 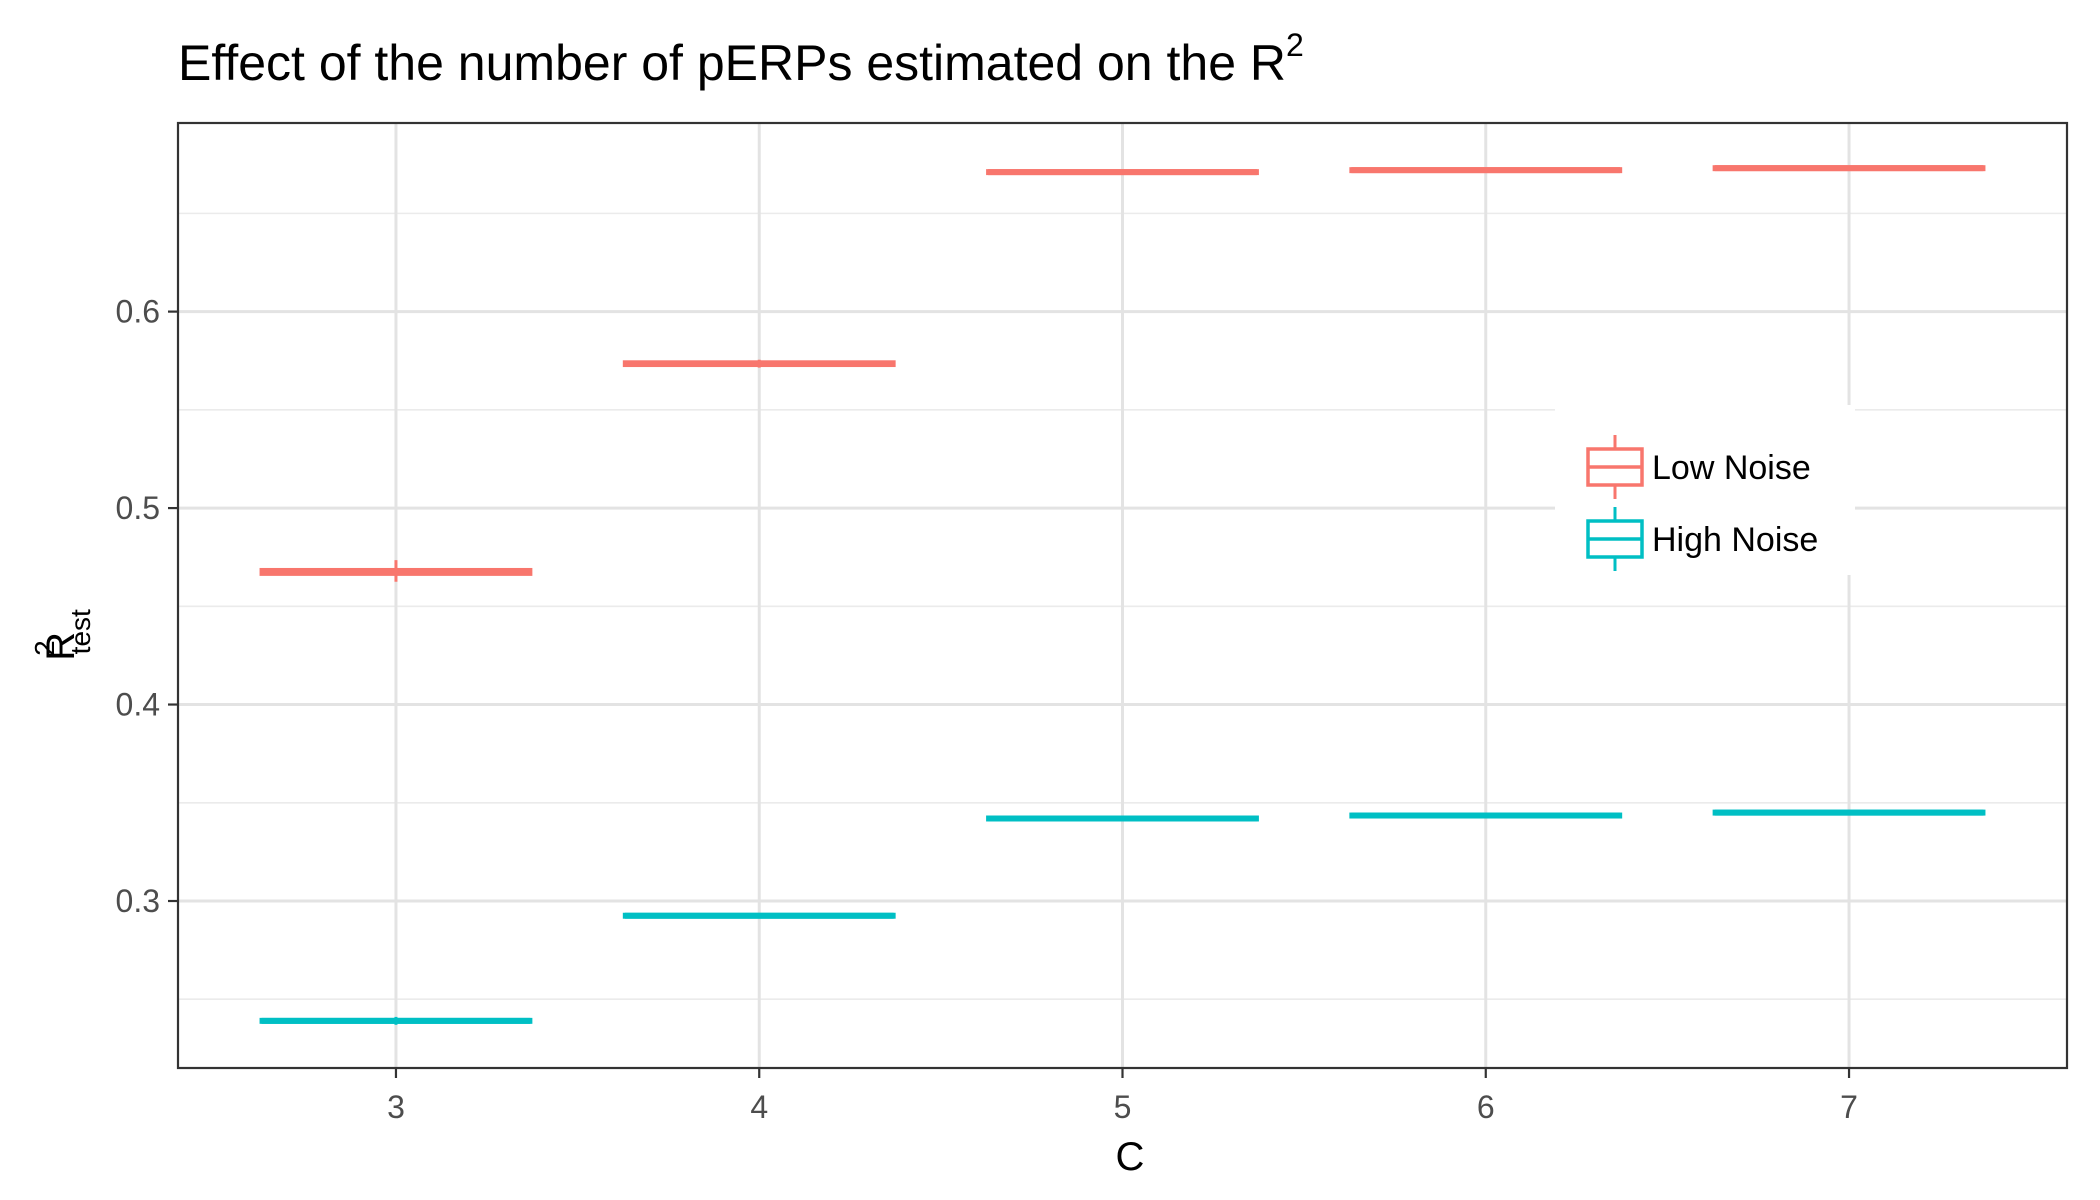 I want to click on legend-key-low-noise, so click(x=1615, y=467).